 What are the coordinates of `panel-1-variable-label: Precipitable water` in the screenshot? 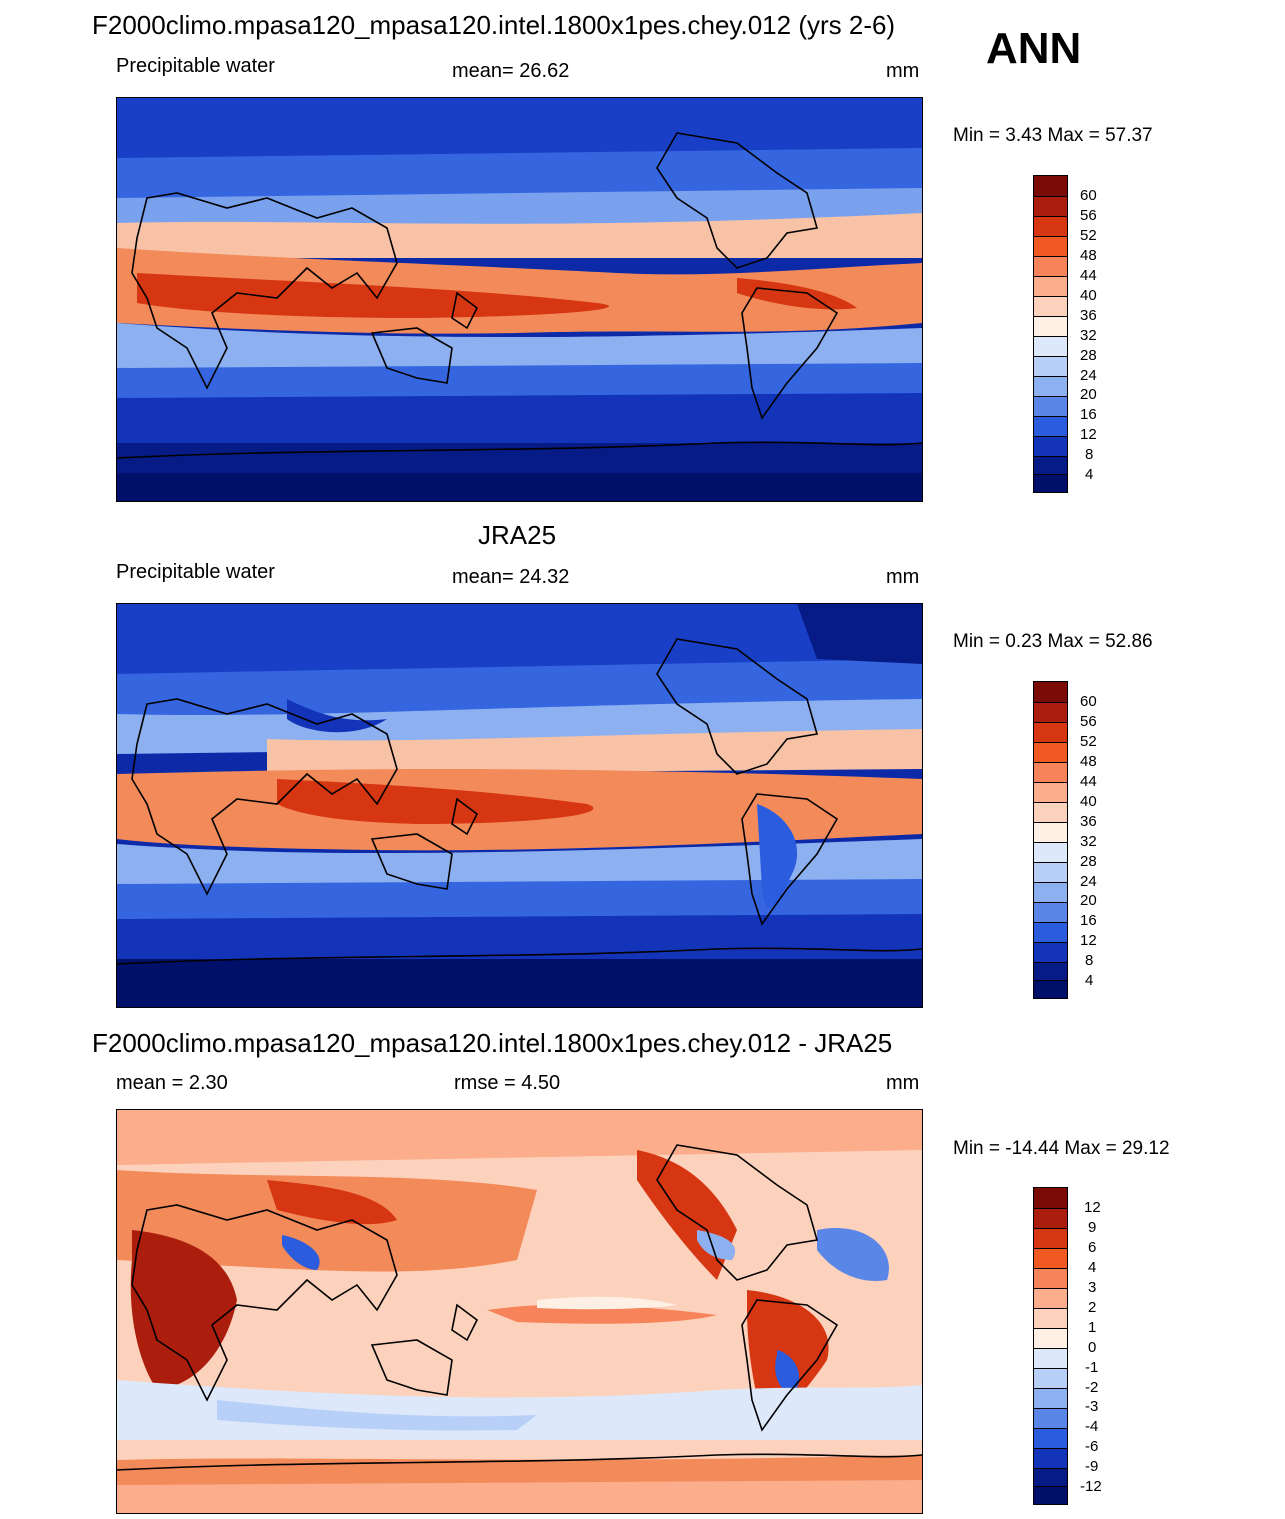 It's located at (195, 66).